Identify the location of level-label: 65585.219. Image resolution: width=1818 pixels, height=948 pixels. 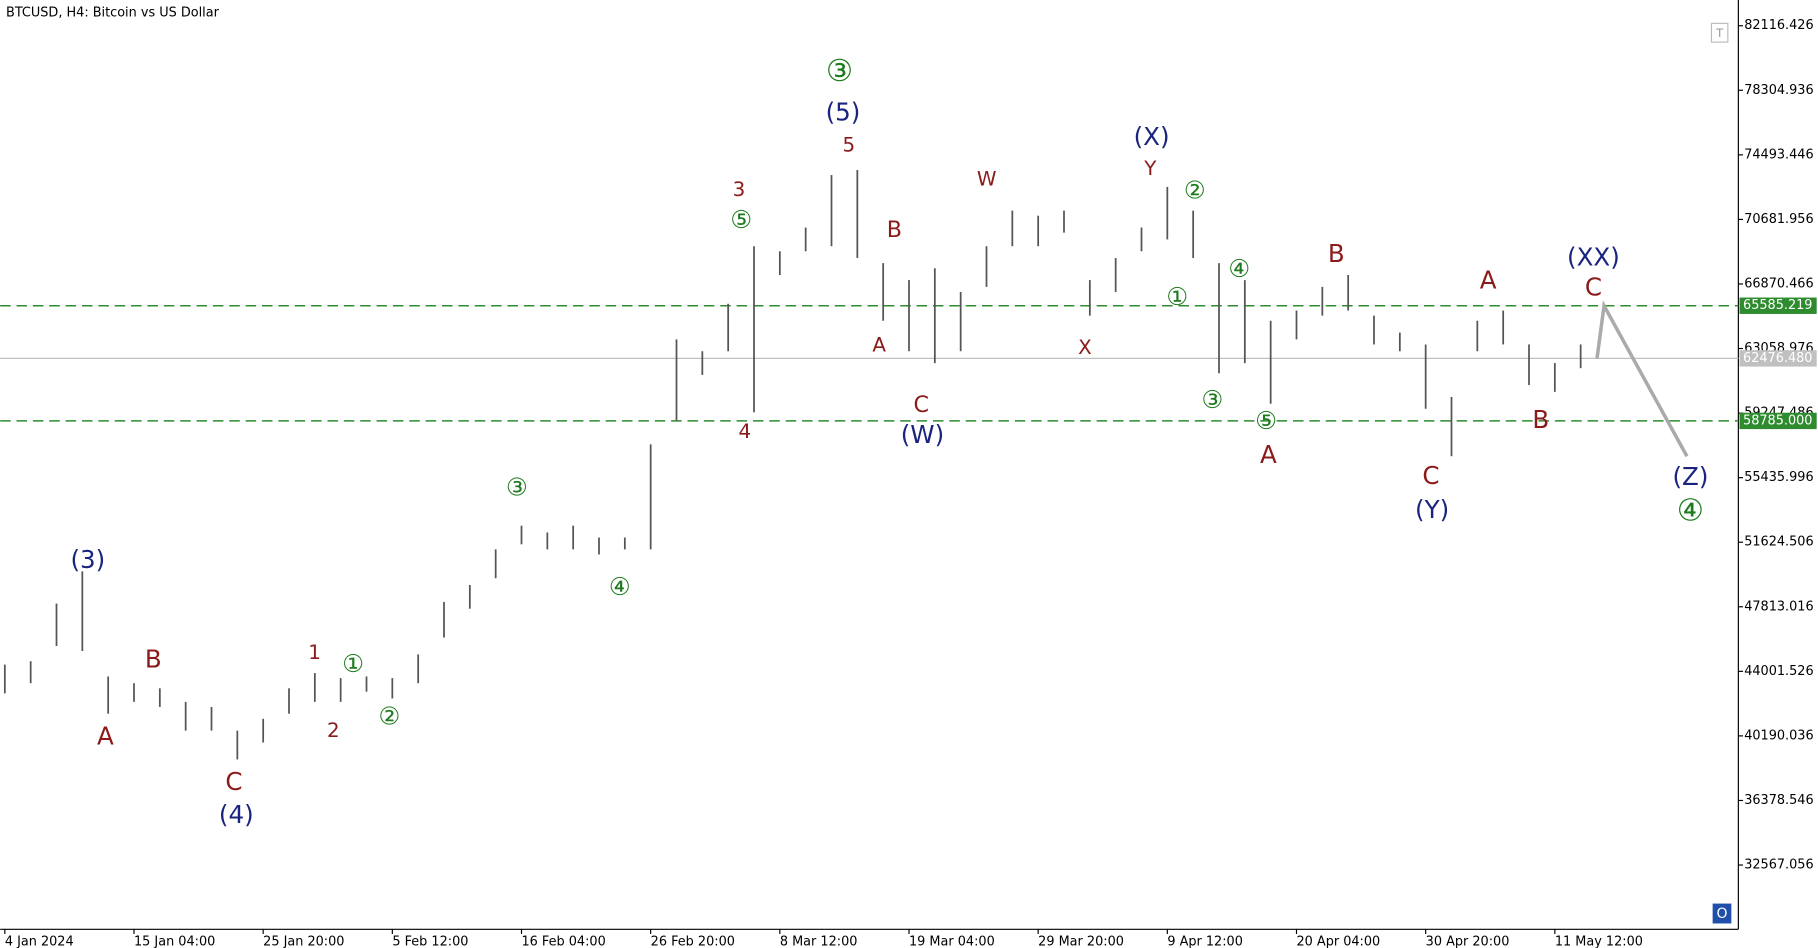
(1777, 305).